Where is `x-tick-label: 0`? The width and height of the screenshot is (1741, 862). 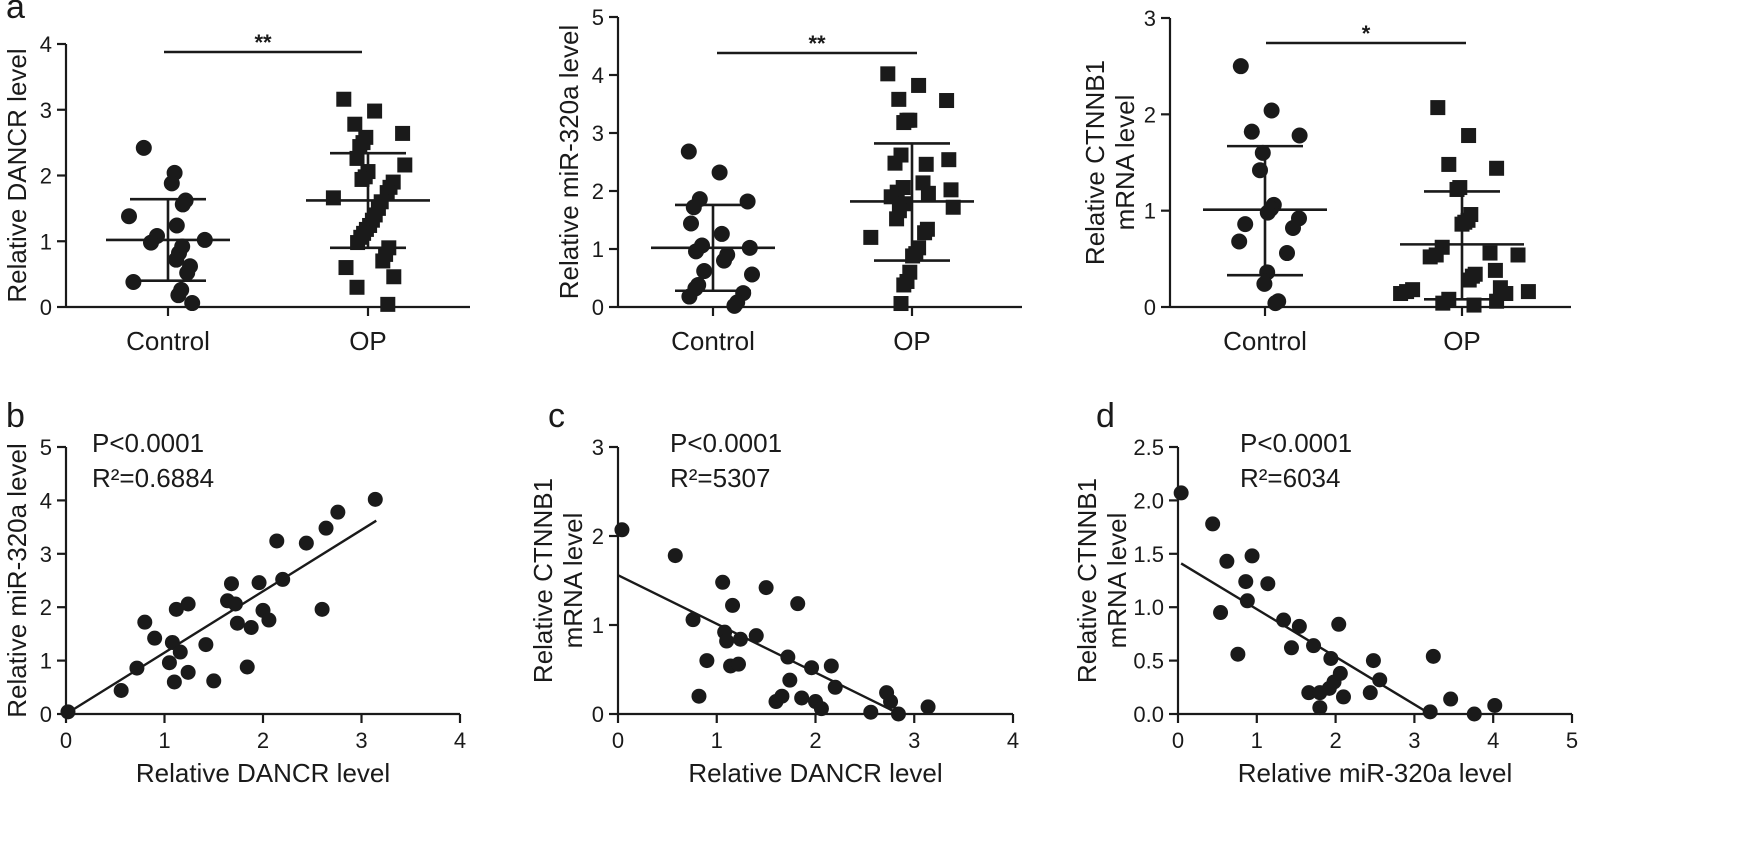 x-tick-label: 0 is located at coordinates (66, 740).